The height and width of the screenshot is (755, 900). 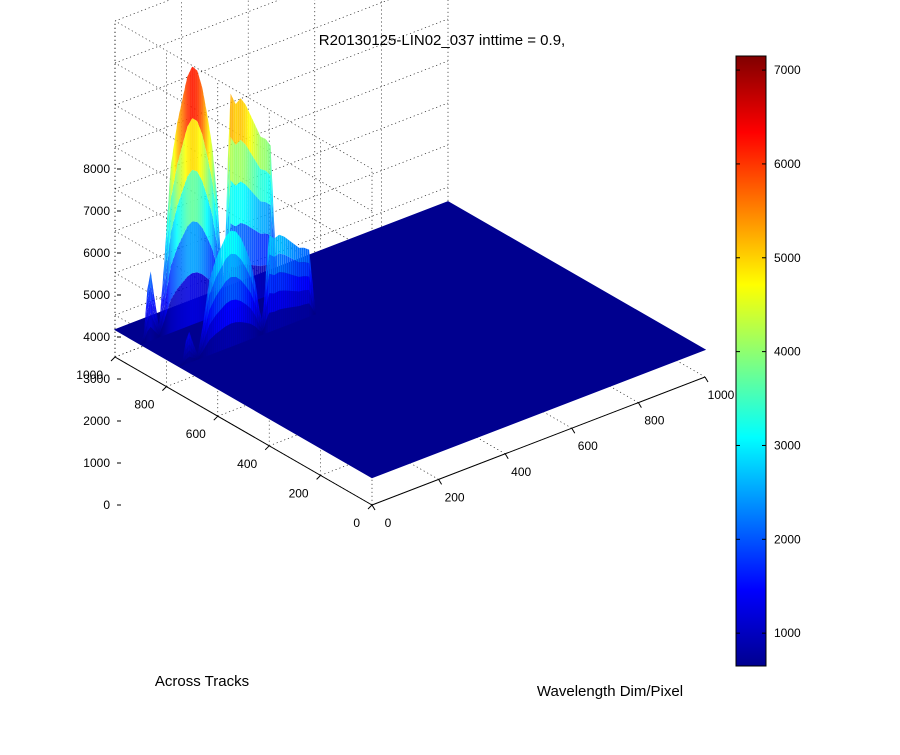 What do you see at coordinates (319, 477) in the screenshot?
I see `y-tick-mark` at bounding box center [319, 477].